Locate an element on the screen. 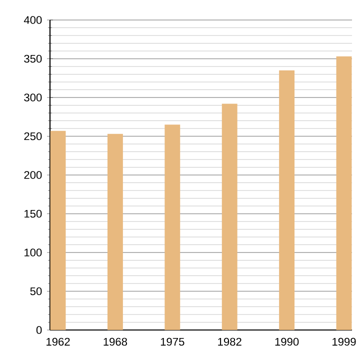 The image size is (360, 360). y-tick-label: 250 is located at coordinates (33, 136).